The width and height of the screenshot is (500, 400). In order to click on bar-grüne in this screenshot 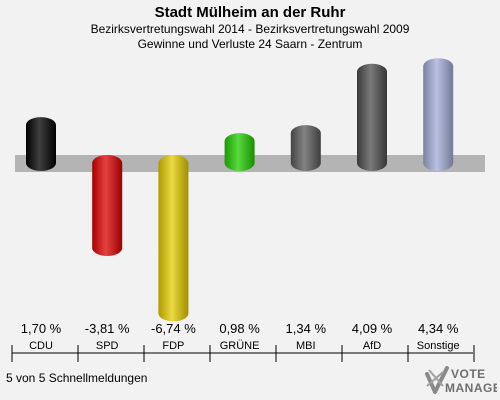, I will do `click(239, 152)`.